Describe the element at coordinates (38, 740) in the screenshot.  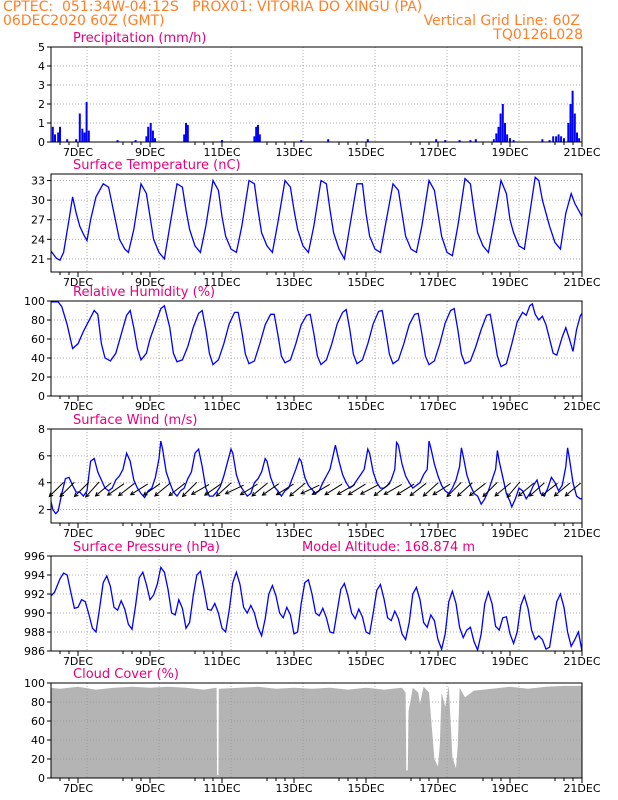
I see `y-tick-label: 40` at that location.